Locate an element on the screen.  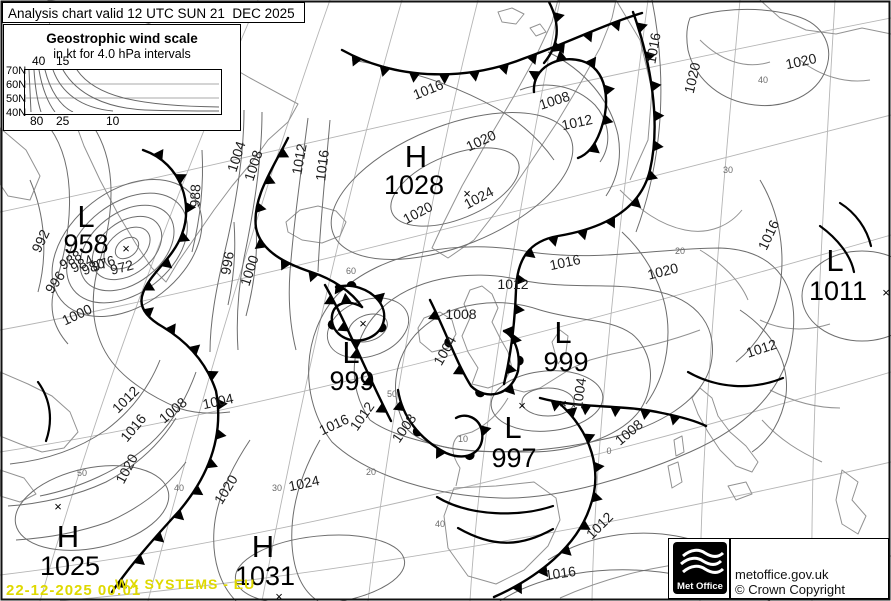
scale-value-80: 80 is located at coordinates (37, 121).